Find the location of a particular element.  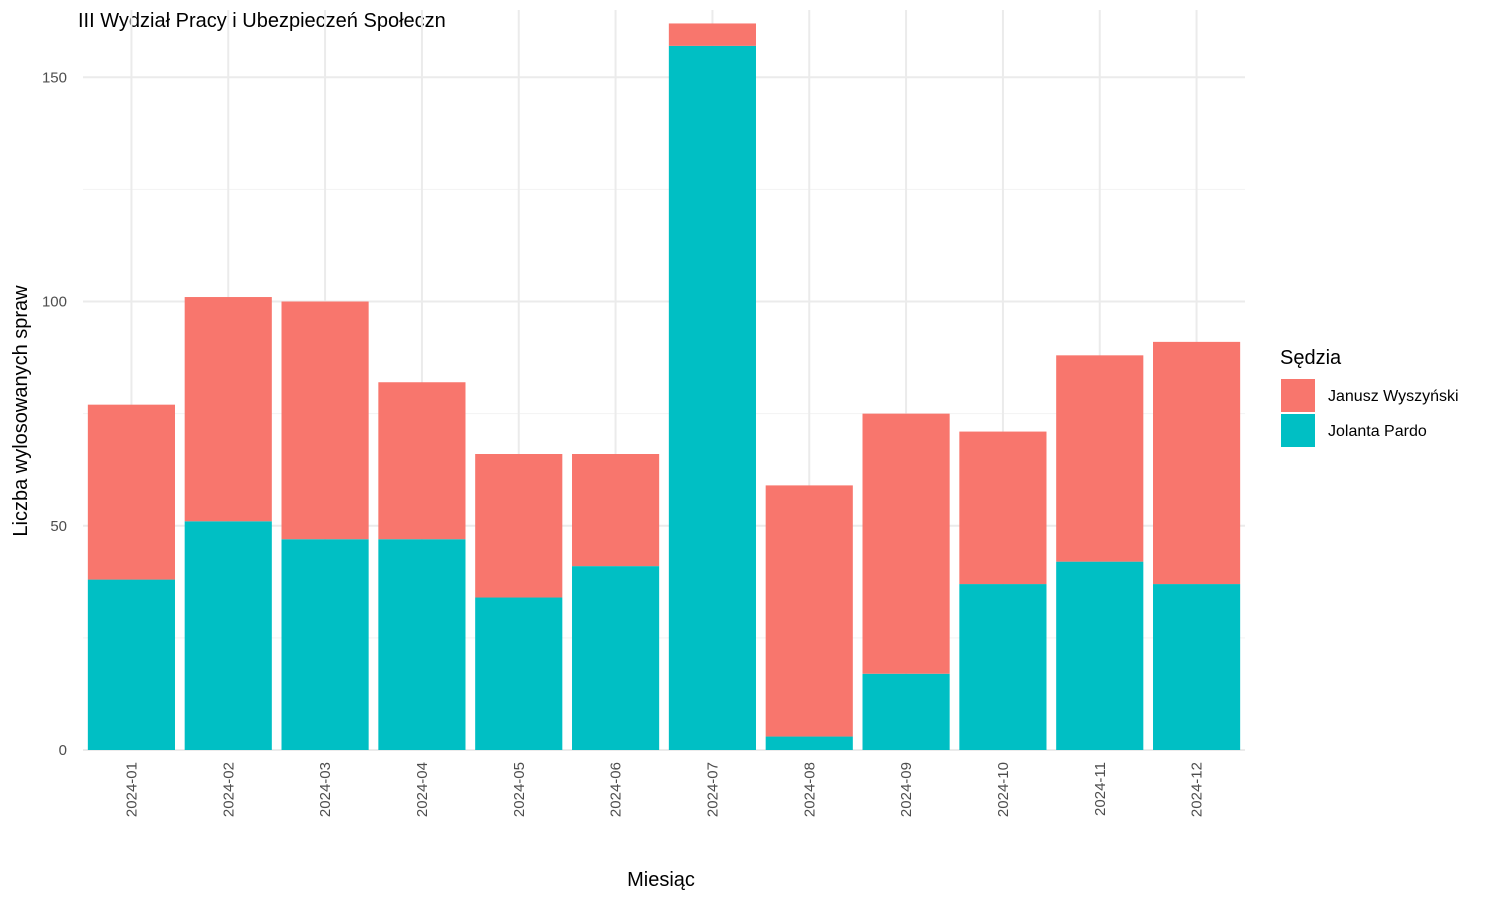

bar-janusz-wyszyński-2024-06 is located at coordinates (616, 510).